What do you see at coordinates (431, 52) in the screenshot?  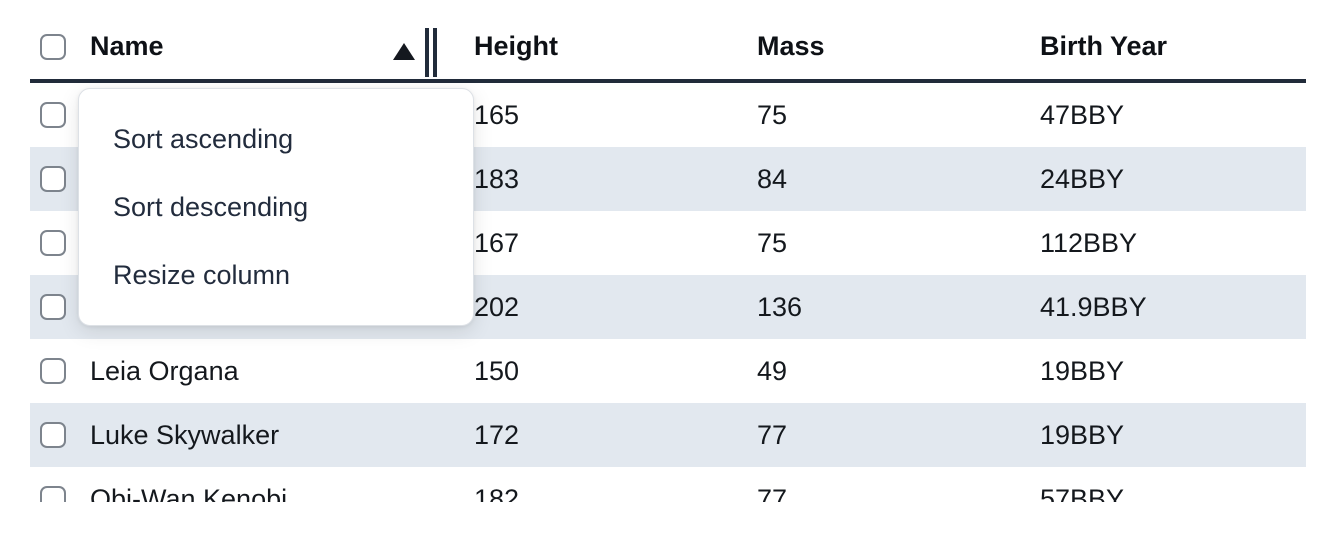 I see `column-resize-handle` at bounding box center [431, 52].